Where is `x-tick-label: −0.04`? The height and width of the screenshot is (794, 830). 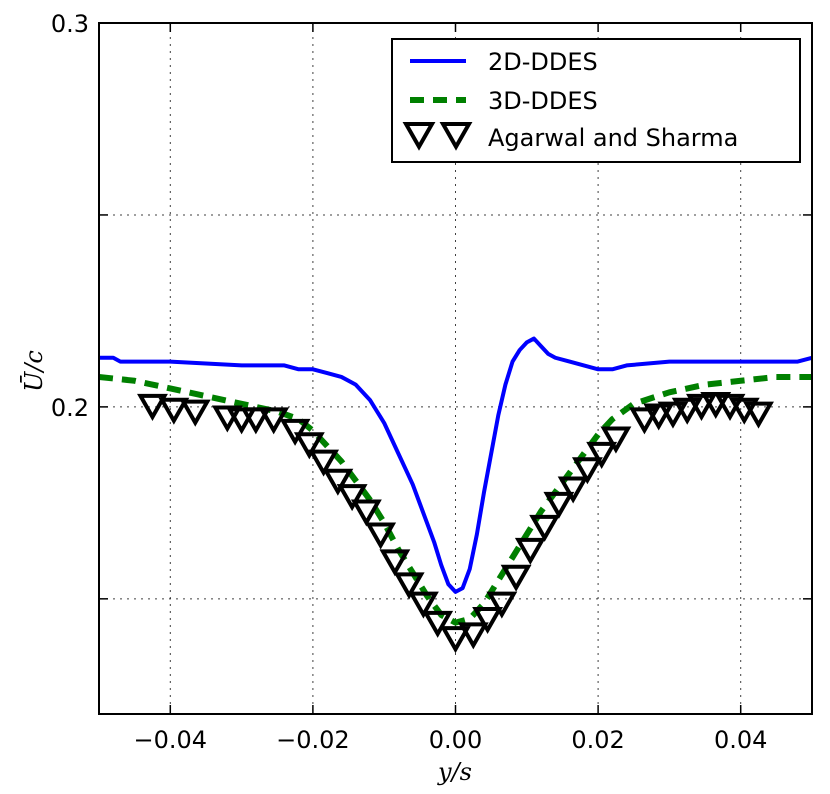 x-tick-label: −0.04 is located at coordinates (171, 740).